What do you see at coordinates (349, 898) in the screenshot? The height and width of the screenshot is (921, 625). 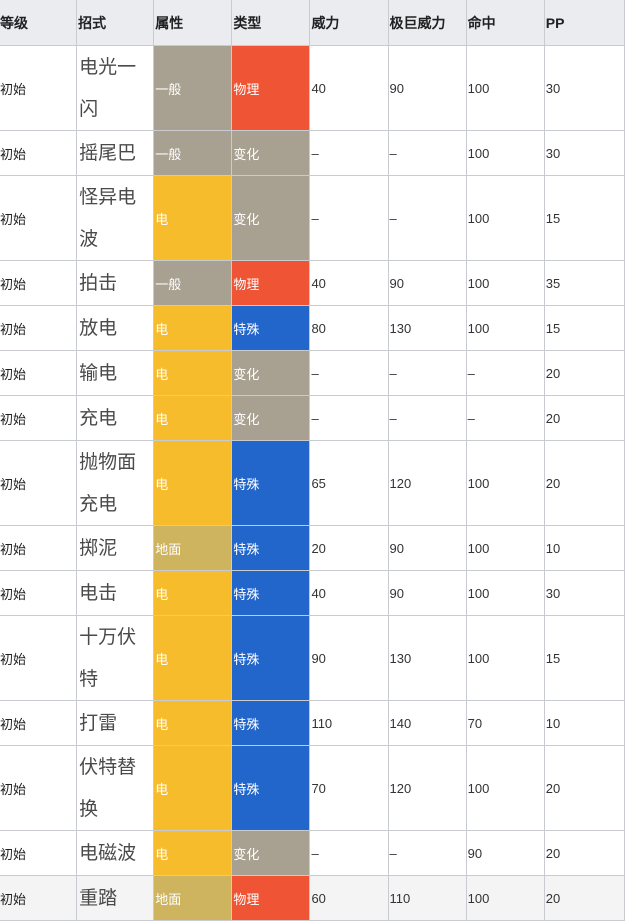 I see `power-cell: 60` at bounding box center [349, 898].